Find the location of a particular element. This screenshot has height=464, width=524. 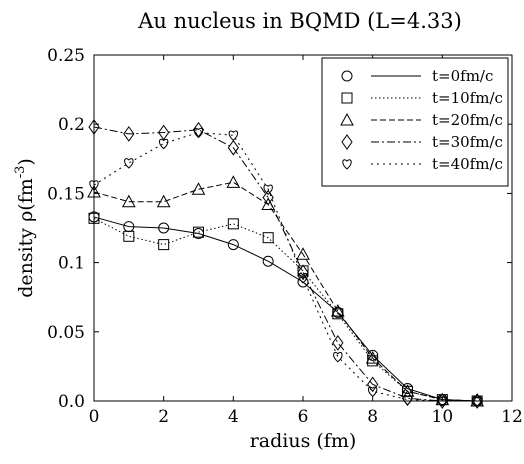

legend-marker-diamond is located at coordinates (347, 142).